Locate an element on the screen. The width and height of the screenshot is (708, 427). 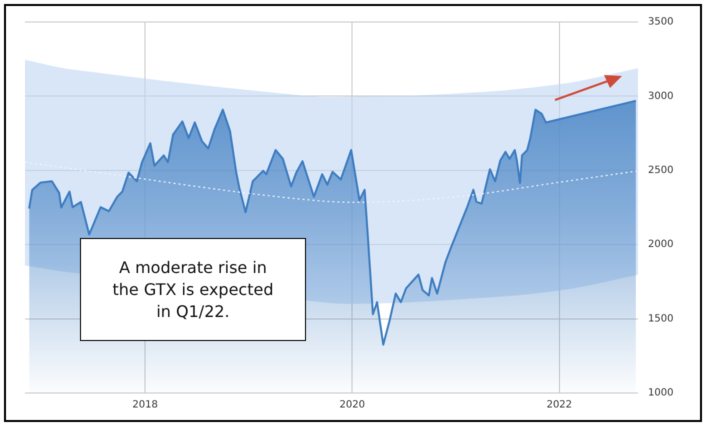
x-tick-label: 2020 is located at coordinates (352, 405).